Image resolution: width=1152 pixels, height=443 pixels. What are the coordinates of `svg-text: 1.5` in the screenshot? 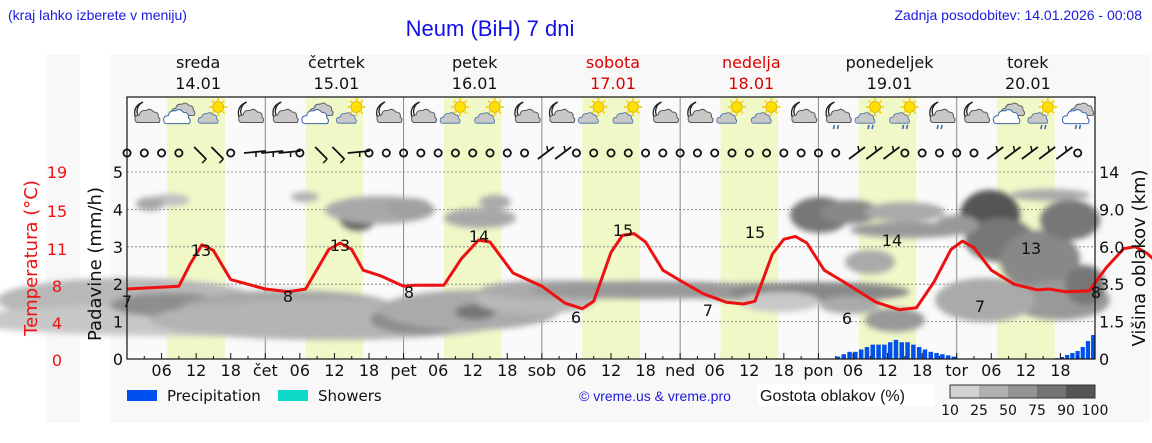 It's located at (1111, 322).